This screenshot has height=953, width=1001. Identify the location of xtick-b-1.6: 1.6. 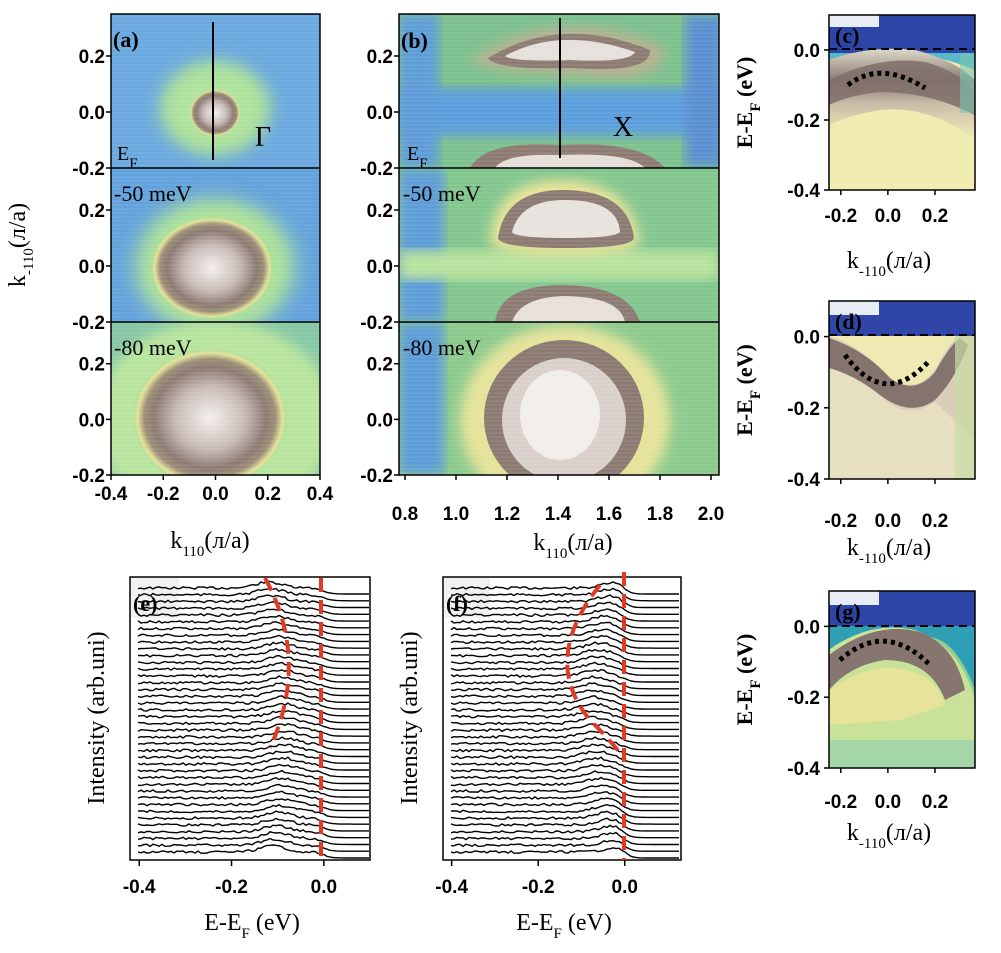
(609, 514).